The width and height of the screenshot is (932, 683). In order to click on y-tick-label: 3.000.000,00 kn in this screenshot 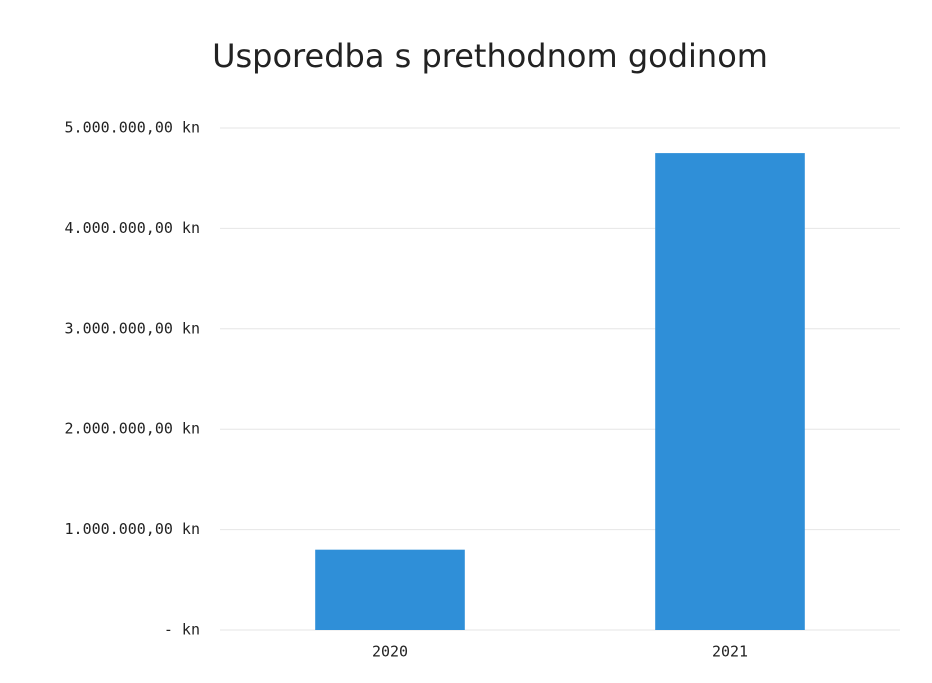, I will do `click(132, 328)`.